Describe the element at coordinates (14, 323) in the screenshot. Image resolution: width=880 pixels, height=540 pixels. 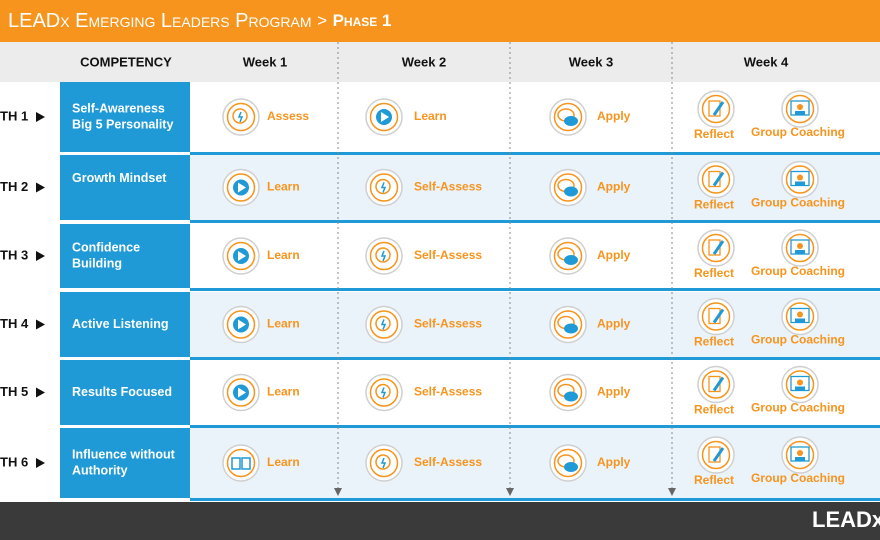
I see `row-label: TH 4` at that location.